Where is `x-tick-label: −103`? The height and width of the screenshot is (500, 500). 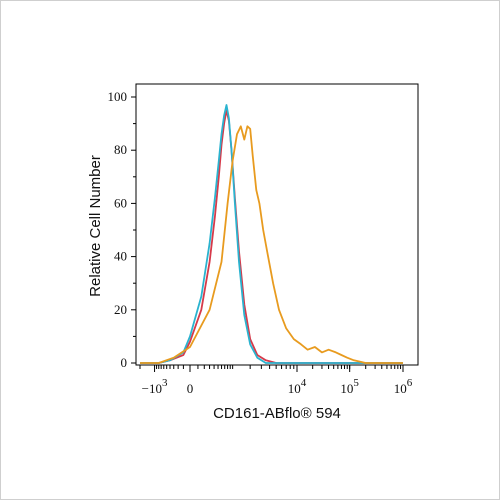 x-tick-label: −103 is located at coordinates (155, 386).